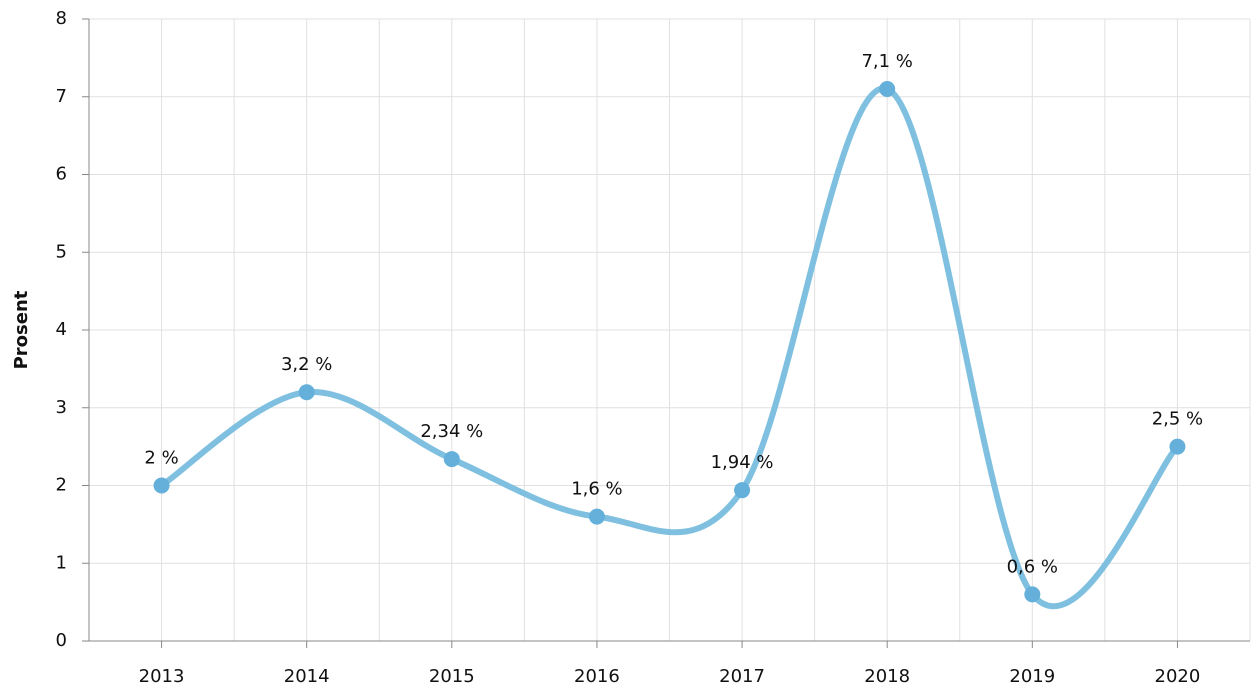 The width and height of the screenshot is (1253, 690). What do you see at coordinates (61, 407) in the screenshot?
I see `y-tick-label: 3` at bounding box center [61, 407].